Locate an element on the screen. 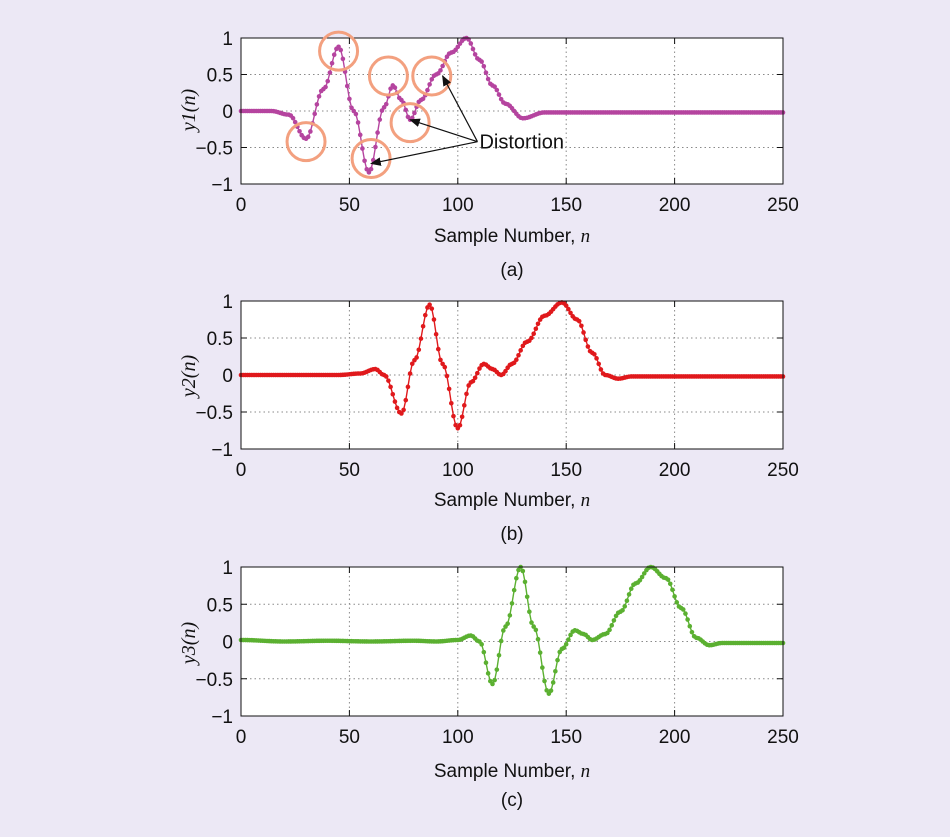 The width and height of the screenshot is (950, 837). ytick-label-c: 1 is located at coordinates (227, 568).